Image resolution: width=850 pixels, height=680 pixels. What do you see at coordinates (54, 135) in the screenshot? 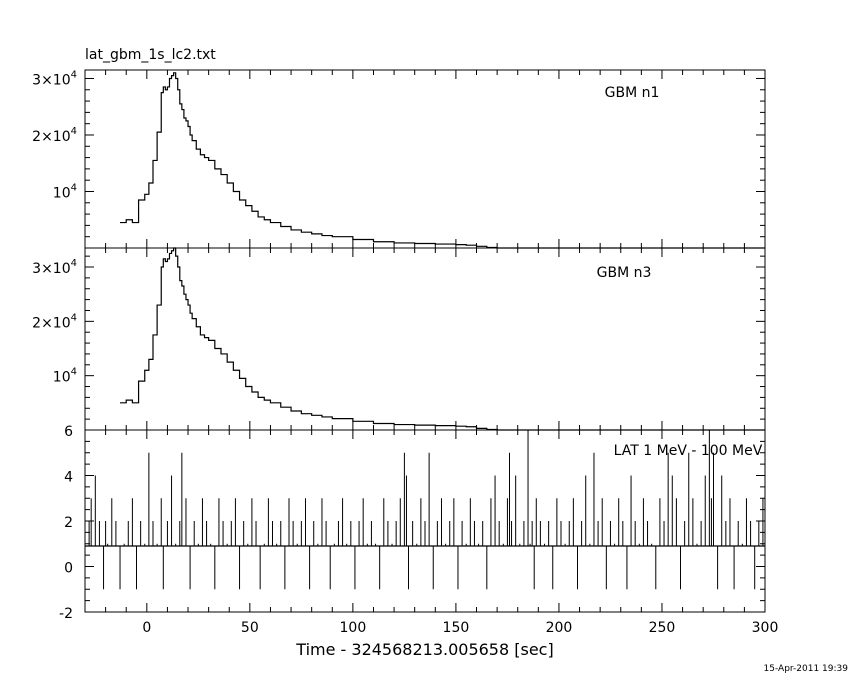
I see `y-tick-label-gbm-n1: 2×10⁴` at bounding box center [54, 135].